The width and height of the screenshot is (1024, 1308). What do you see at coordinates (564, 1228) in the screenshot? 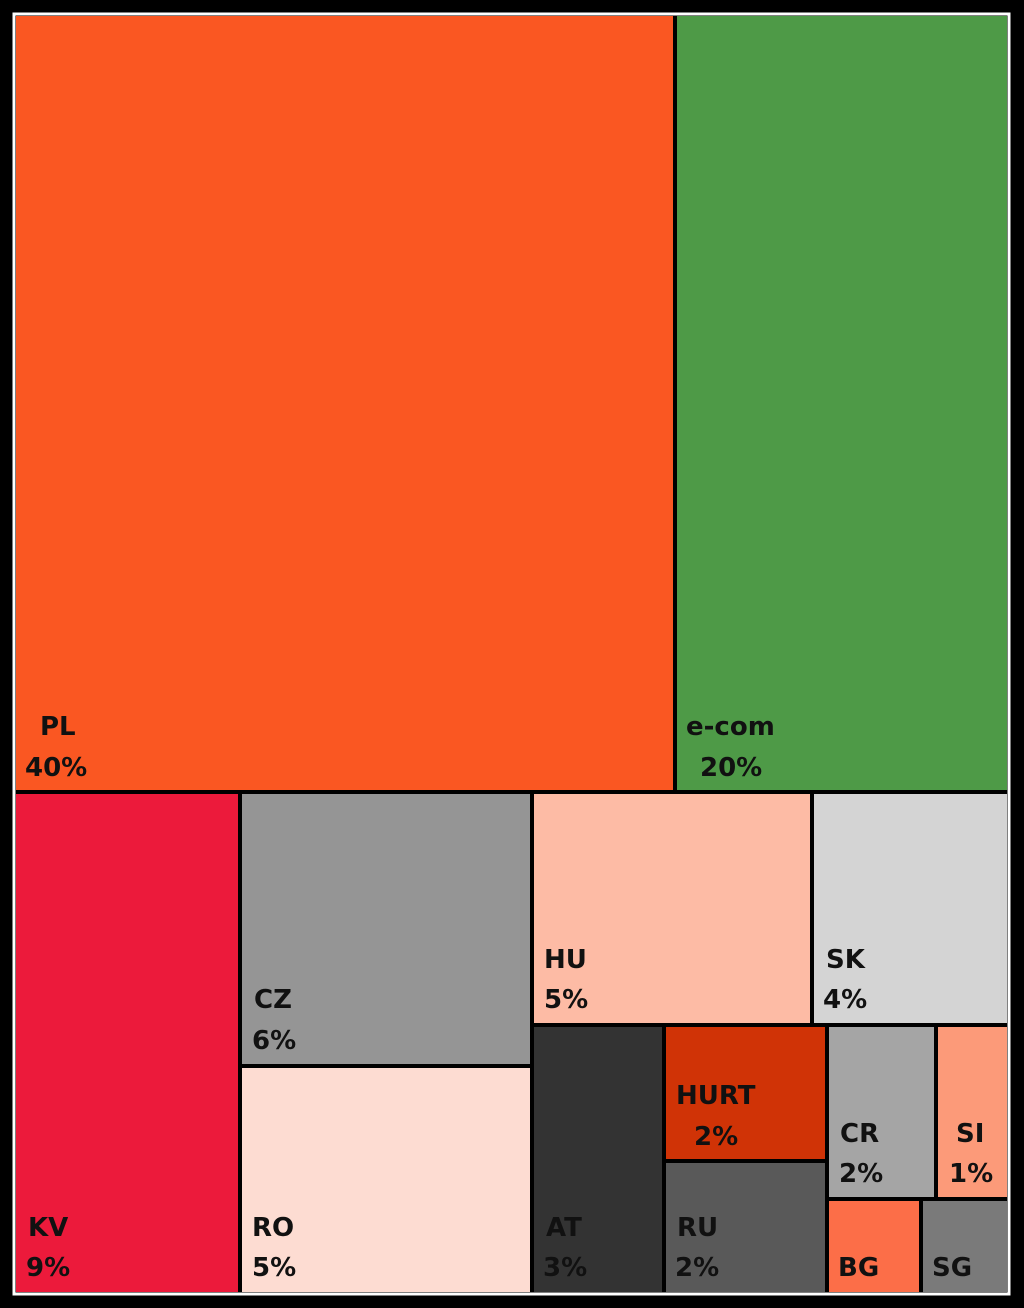
I see `tile-label-at: AT` at bounding box center [564, 1228].